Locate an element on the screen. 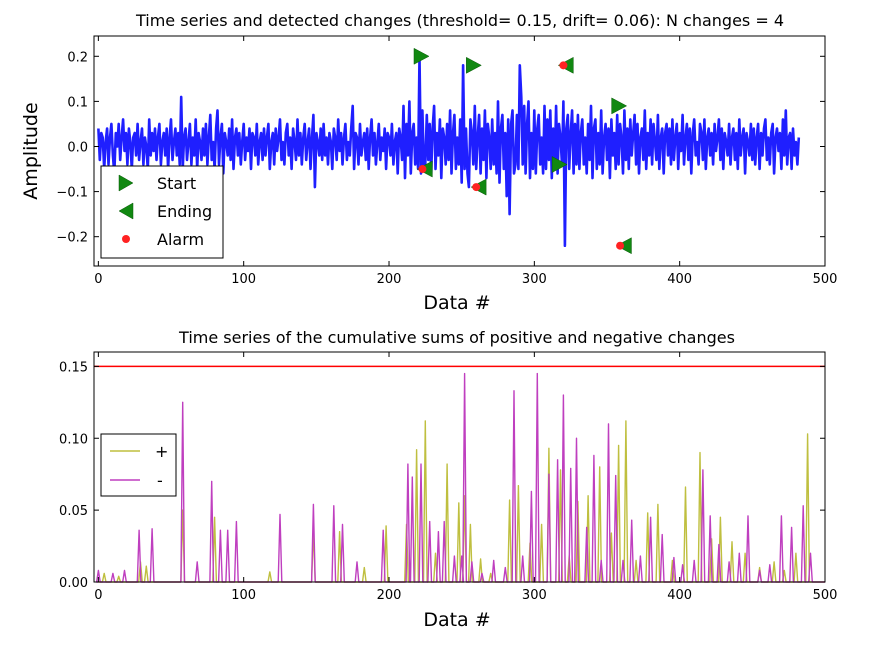 Image resolution: width=874 pixels, height=648 pixels. bottom-x-axis-label: Data # is located at coordinates (456, 620).